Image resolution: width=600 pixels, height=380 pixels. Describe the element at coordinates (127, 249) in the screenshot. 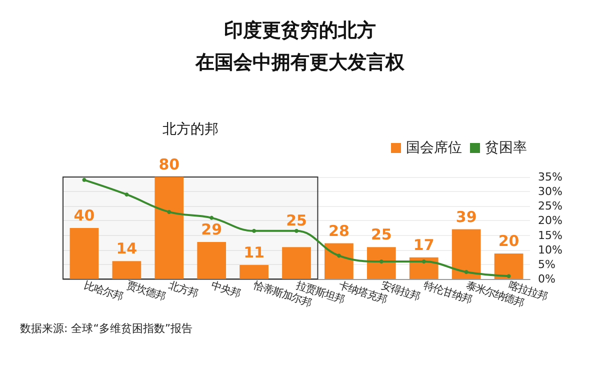

I see `data-label: 14` at that location.